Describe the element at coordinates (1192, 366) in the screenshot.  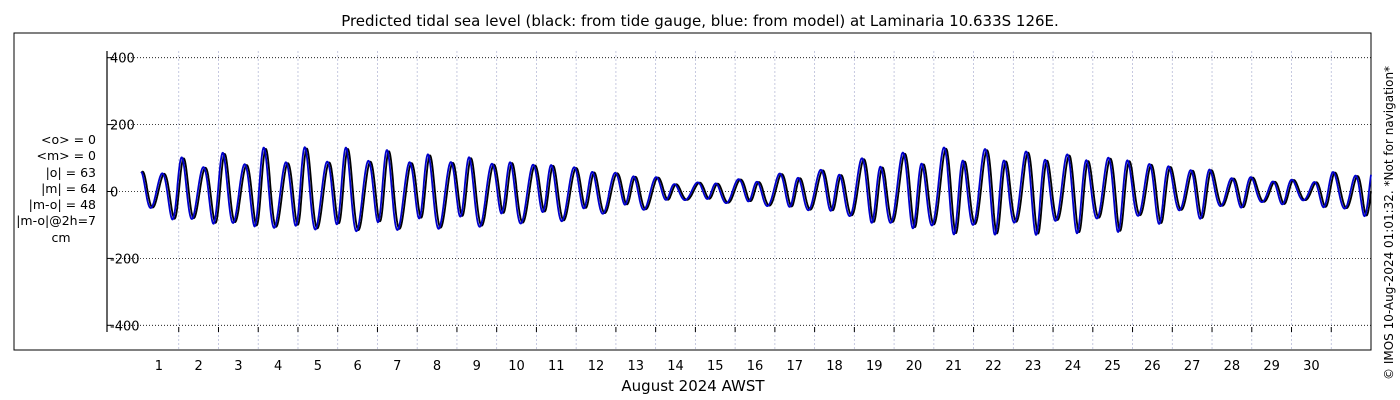
I see `x-tick-label: 27` at that location.